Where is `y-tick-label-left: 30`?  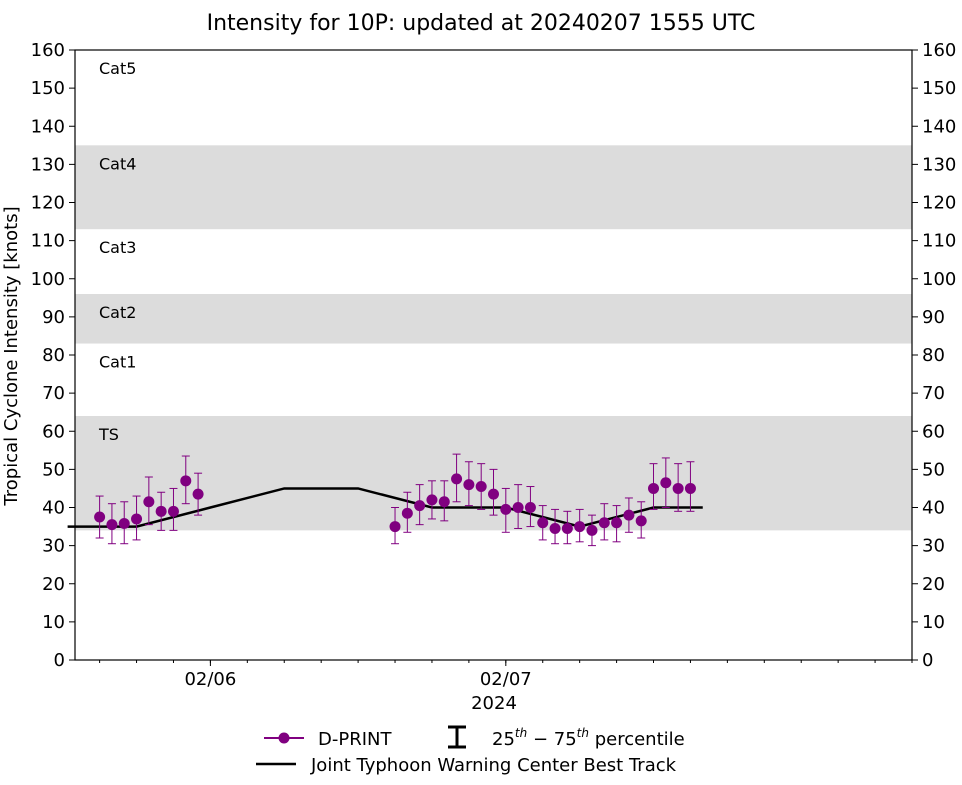 y-tick-label-left: 30 is located at coordinates (53, 546).